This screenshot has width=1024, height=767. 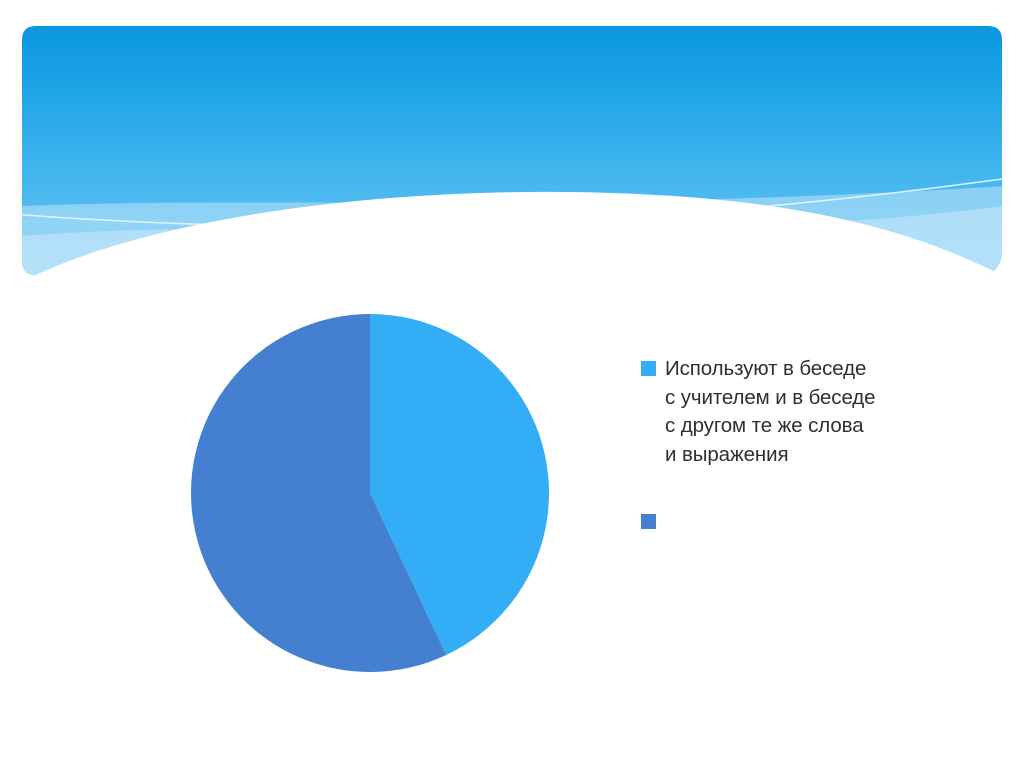 I want to click on wave-band-light, so click(x=512, y=231).